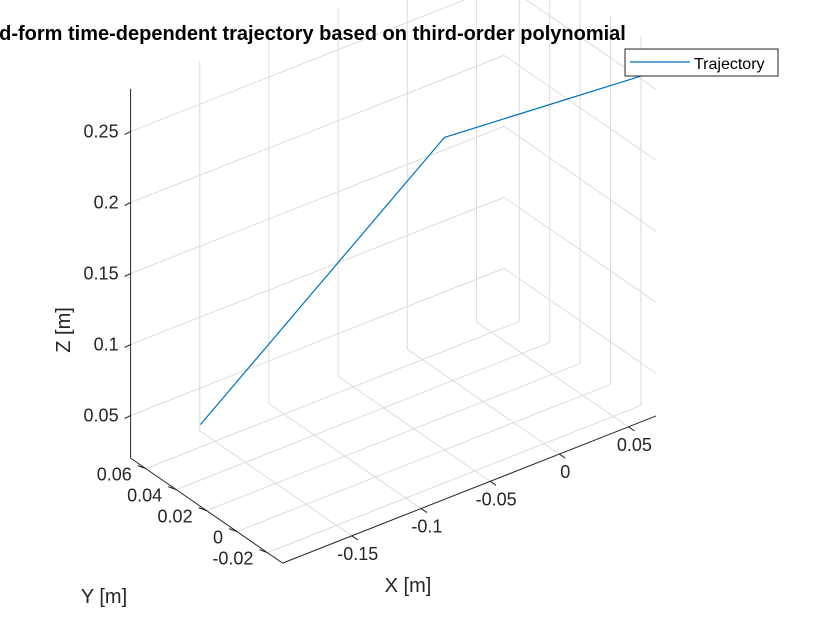 Image resolution: width=840 pixels, height=630 pixels. Describe the element at coordinates (565, 472) in the screenshot. I see `x-tick-label: 0` at that location.